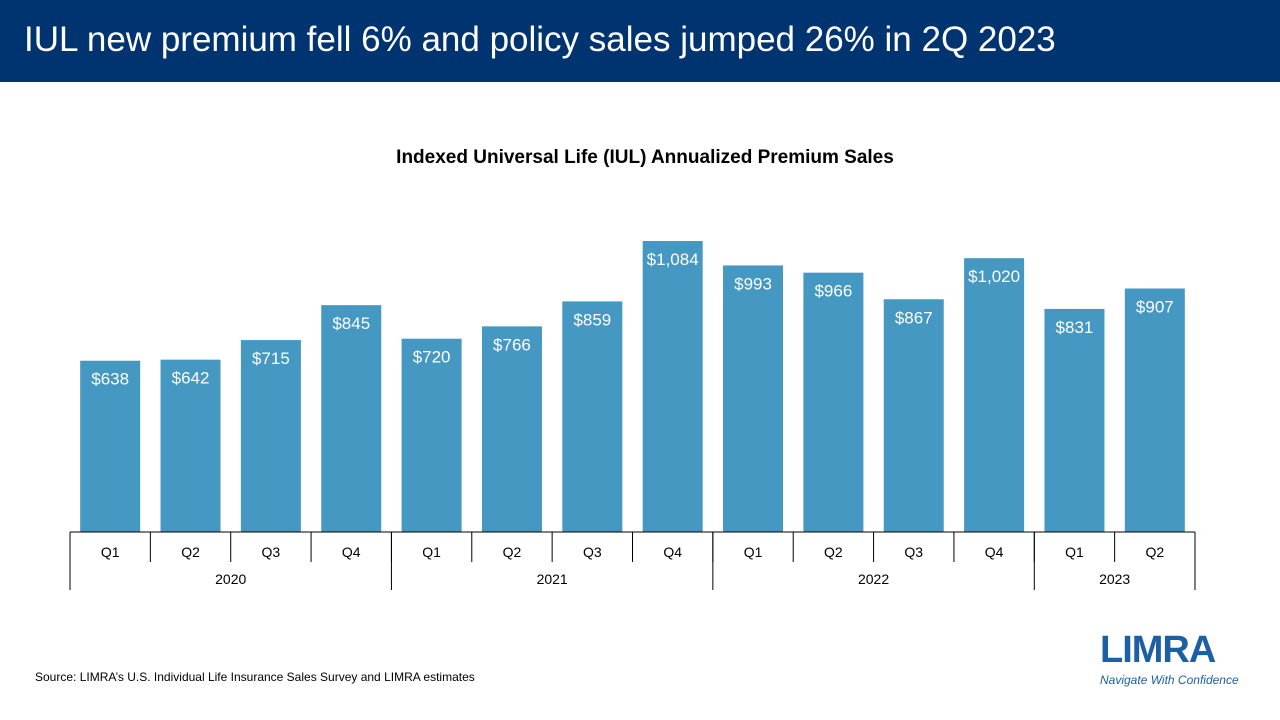  Describe the element at coordinates (753, 283) in the screenshot. I see `data-label: $993` at that location.